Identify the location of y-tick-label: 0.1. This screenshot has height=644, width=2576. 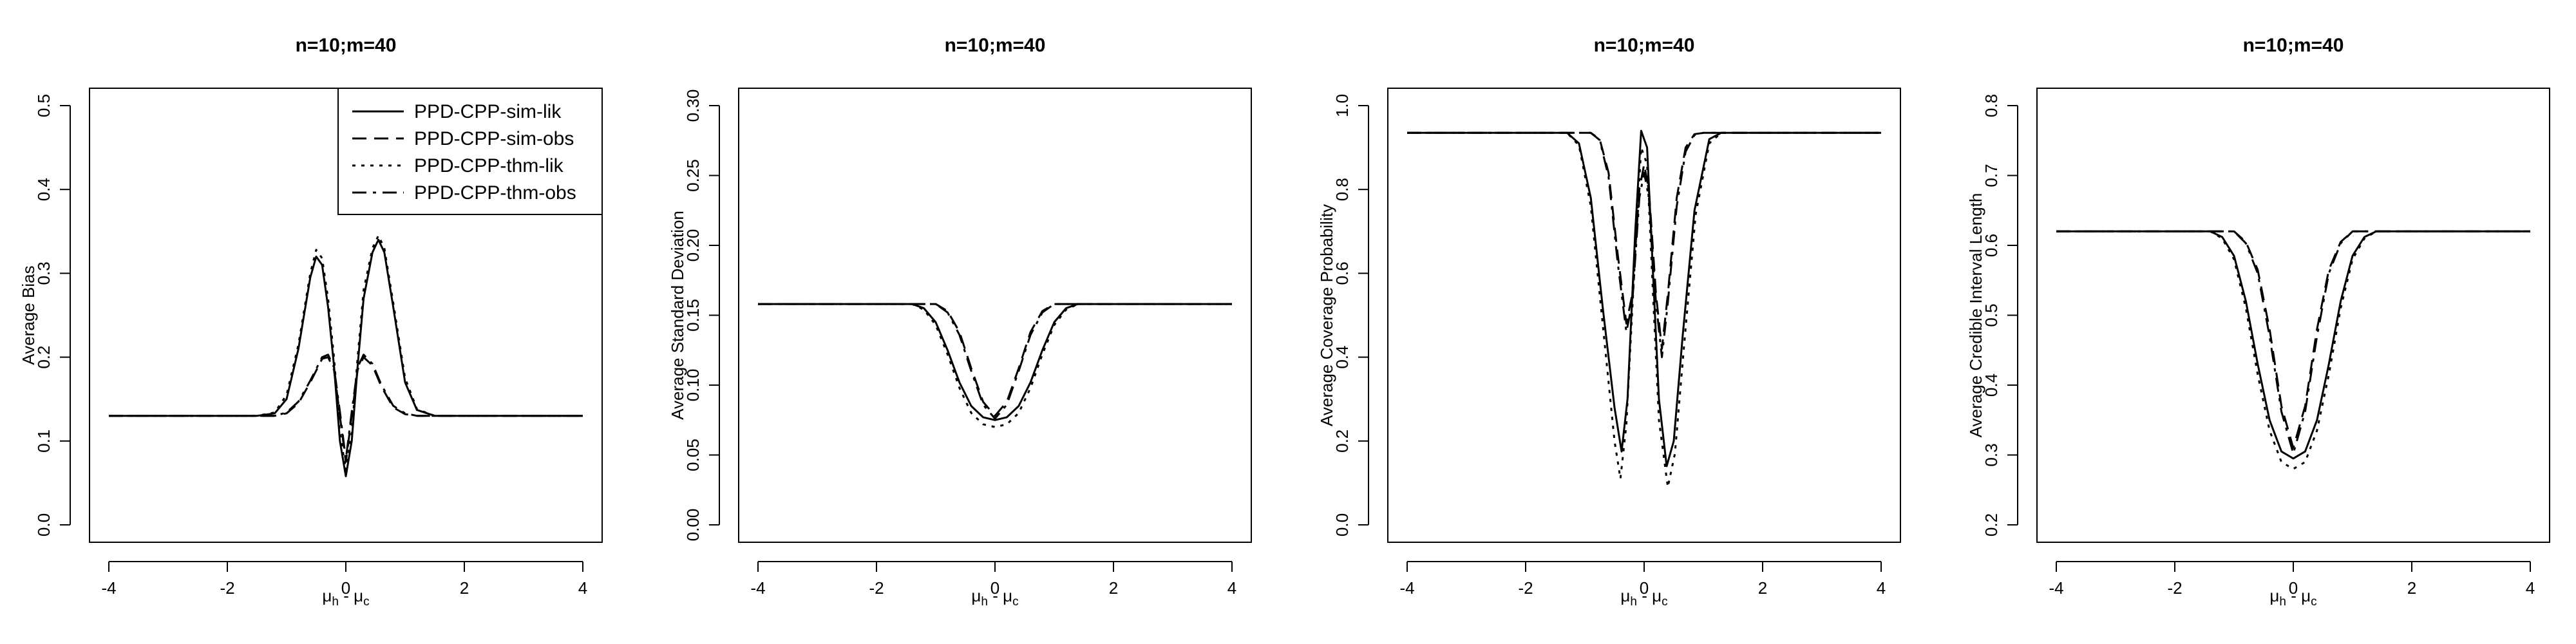
(44, 442).